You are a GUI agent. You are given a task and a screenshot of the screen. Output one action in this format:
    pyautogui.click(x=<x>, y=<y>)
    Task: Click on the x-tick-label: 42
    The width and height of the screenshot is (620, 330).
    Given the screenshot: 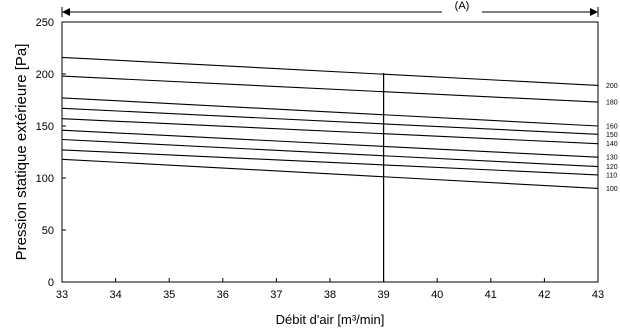 What is the action you would take?
    pyautogui.click(x=544, y=295)
    